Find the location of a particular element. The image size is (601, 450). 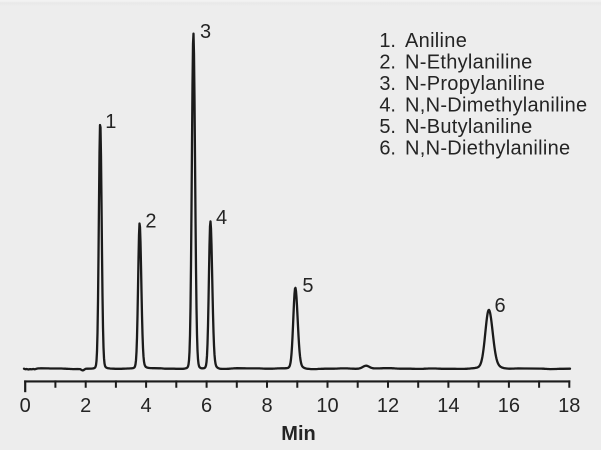

svg-text: 10 is located at coordinates (327, 406).